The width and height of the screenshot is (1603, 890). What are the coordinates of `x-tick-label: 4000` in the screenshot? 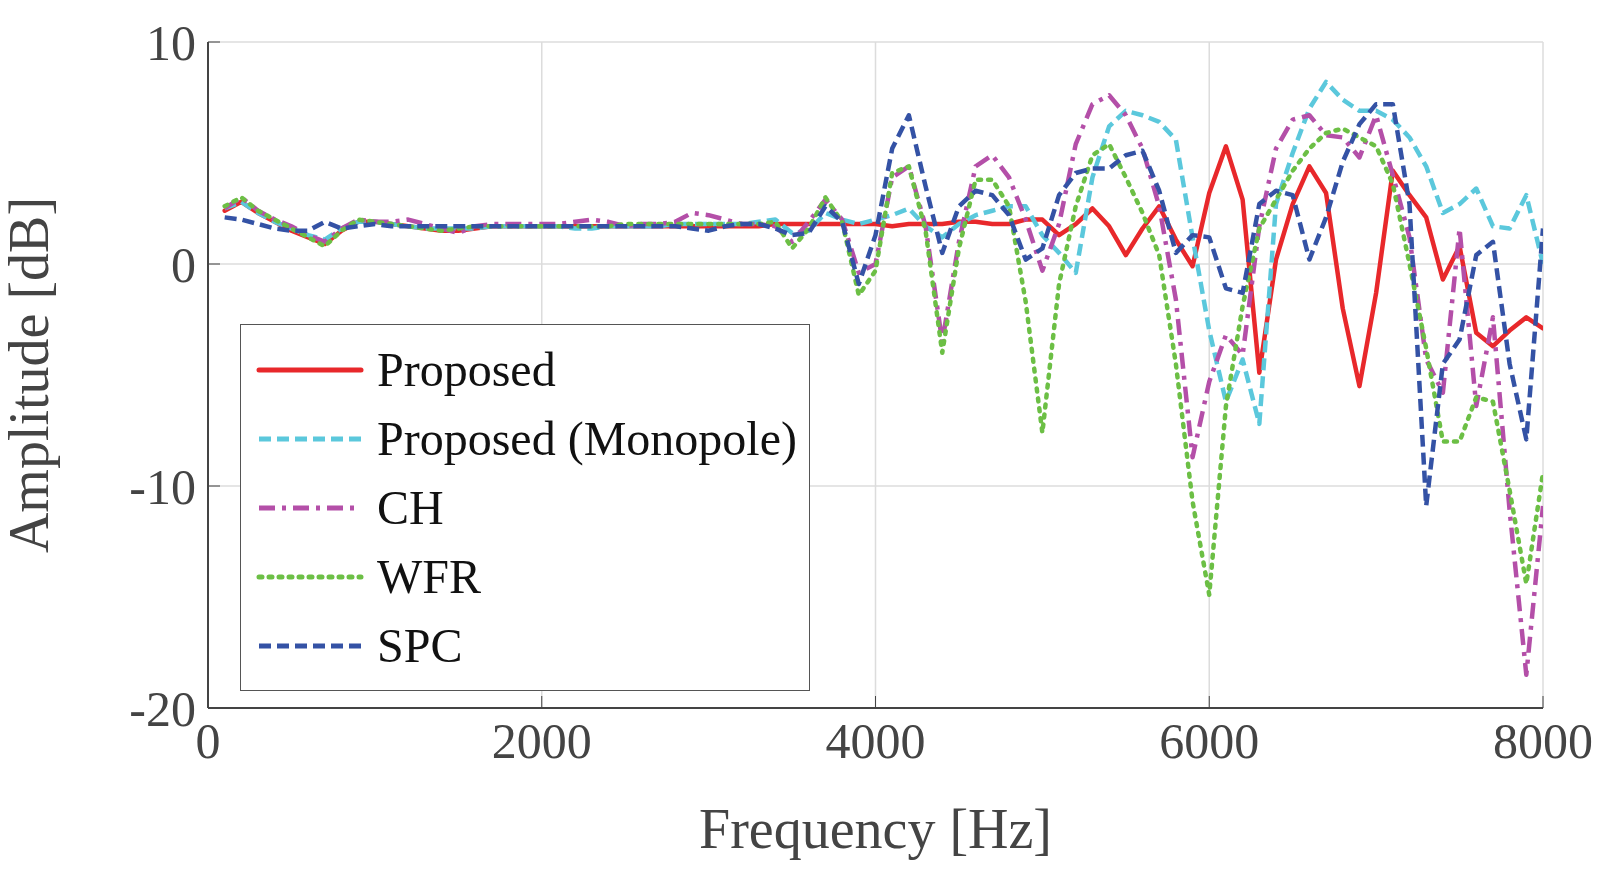 It's located at (875, 740).